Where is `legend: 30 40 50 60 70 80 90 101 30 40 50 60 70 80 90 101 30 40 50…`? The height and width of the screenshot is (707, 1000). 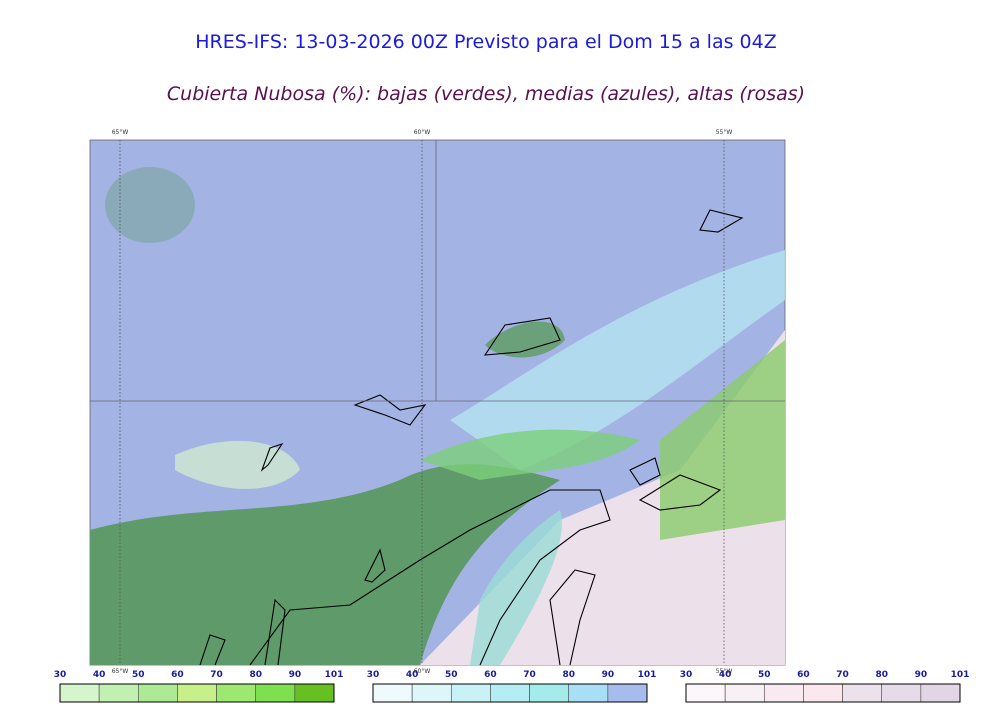
legend: 30 40 50 60 70 80 90 101 30 40 50 60 70 80 90 101 30 40 50… is located at coordinates (512, 686).